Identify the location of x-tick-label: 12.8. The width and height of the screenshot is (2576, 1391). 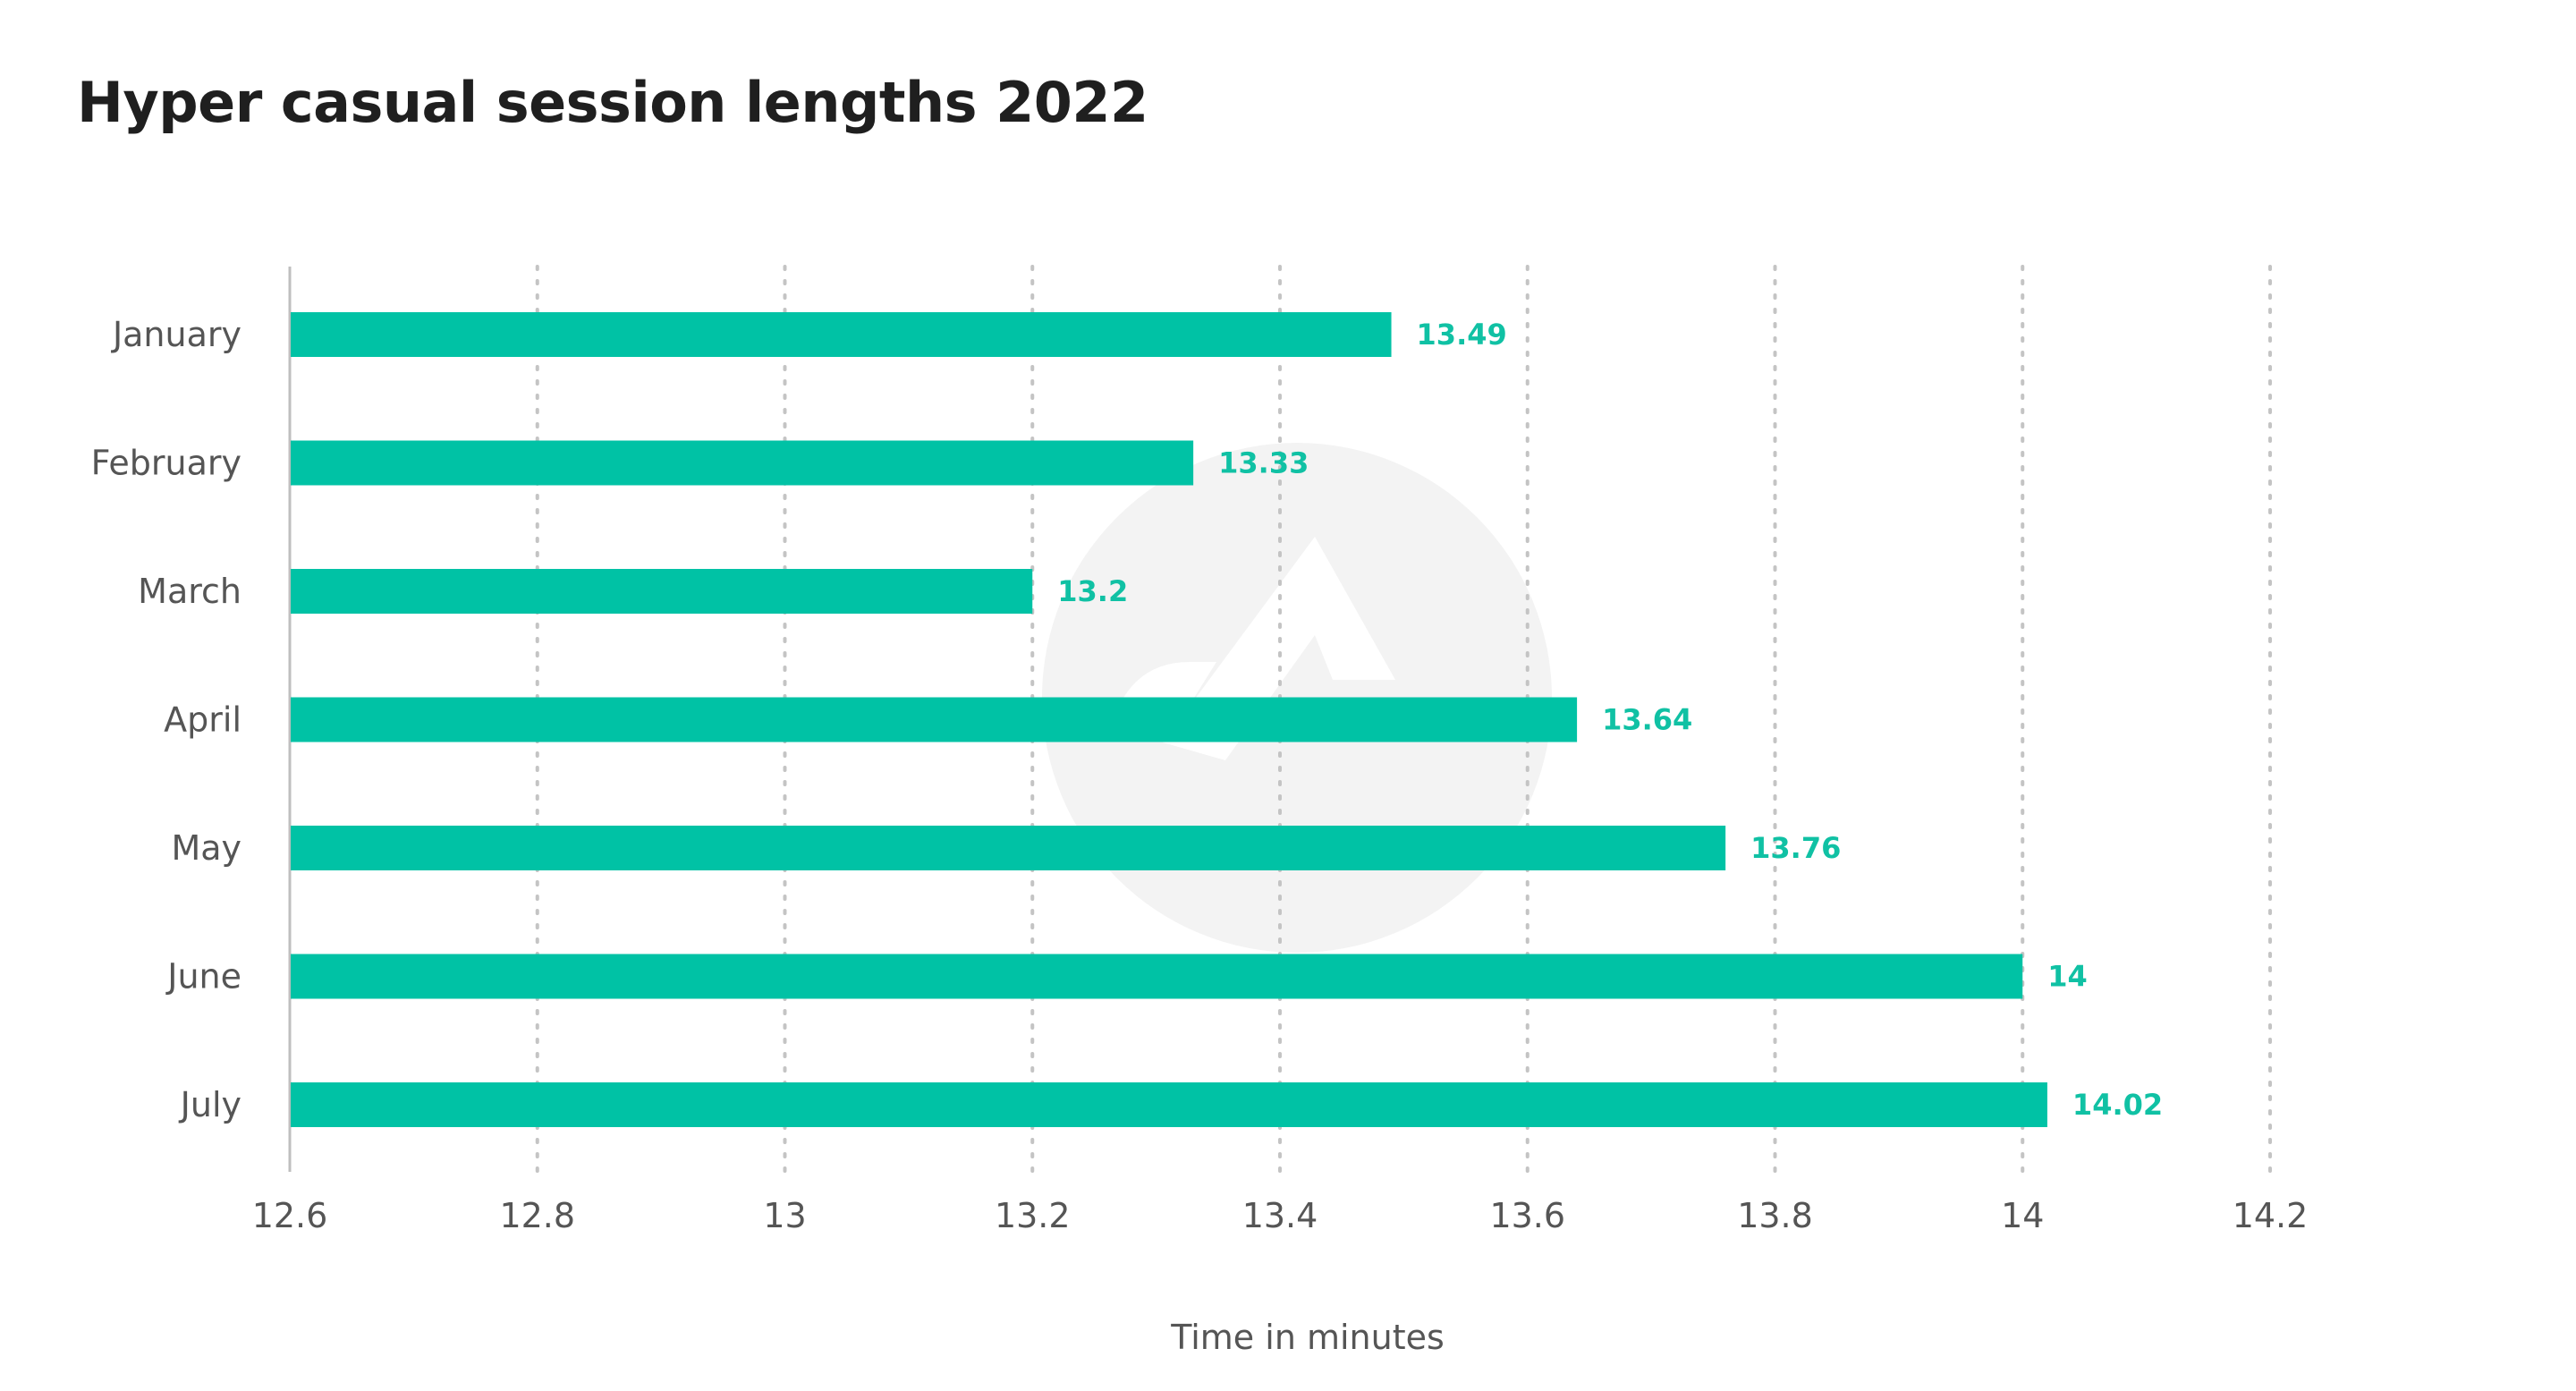
(537, 1215).